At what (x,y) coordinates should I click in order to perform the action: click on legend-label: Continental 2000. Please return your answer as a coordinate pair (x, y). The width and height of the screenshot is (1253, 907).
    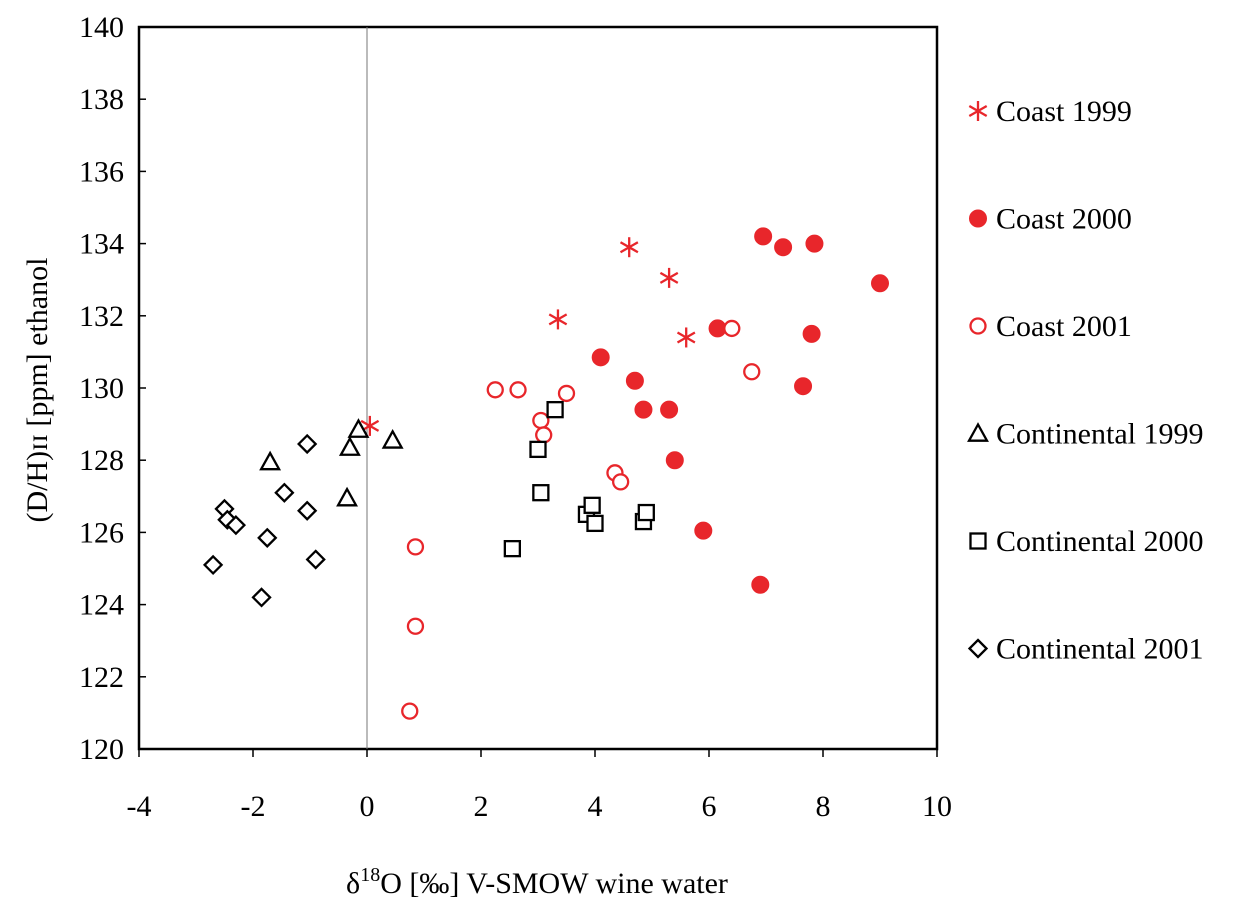
    Looking at the image, I should click on (1099, 541).